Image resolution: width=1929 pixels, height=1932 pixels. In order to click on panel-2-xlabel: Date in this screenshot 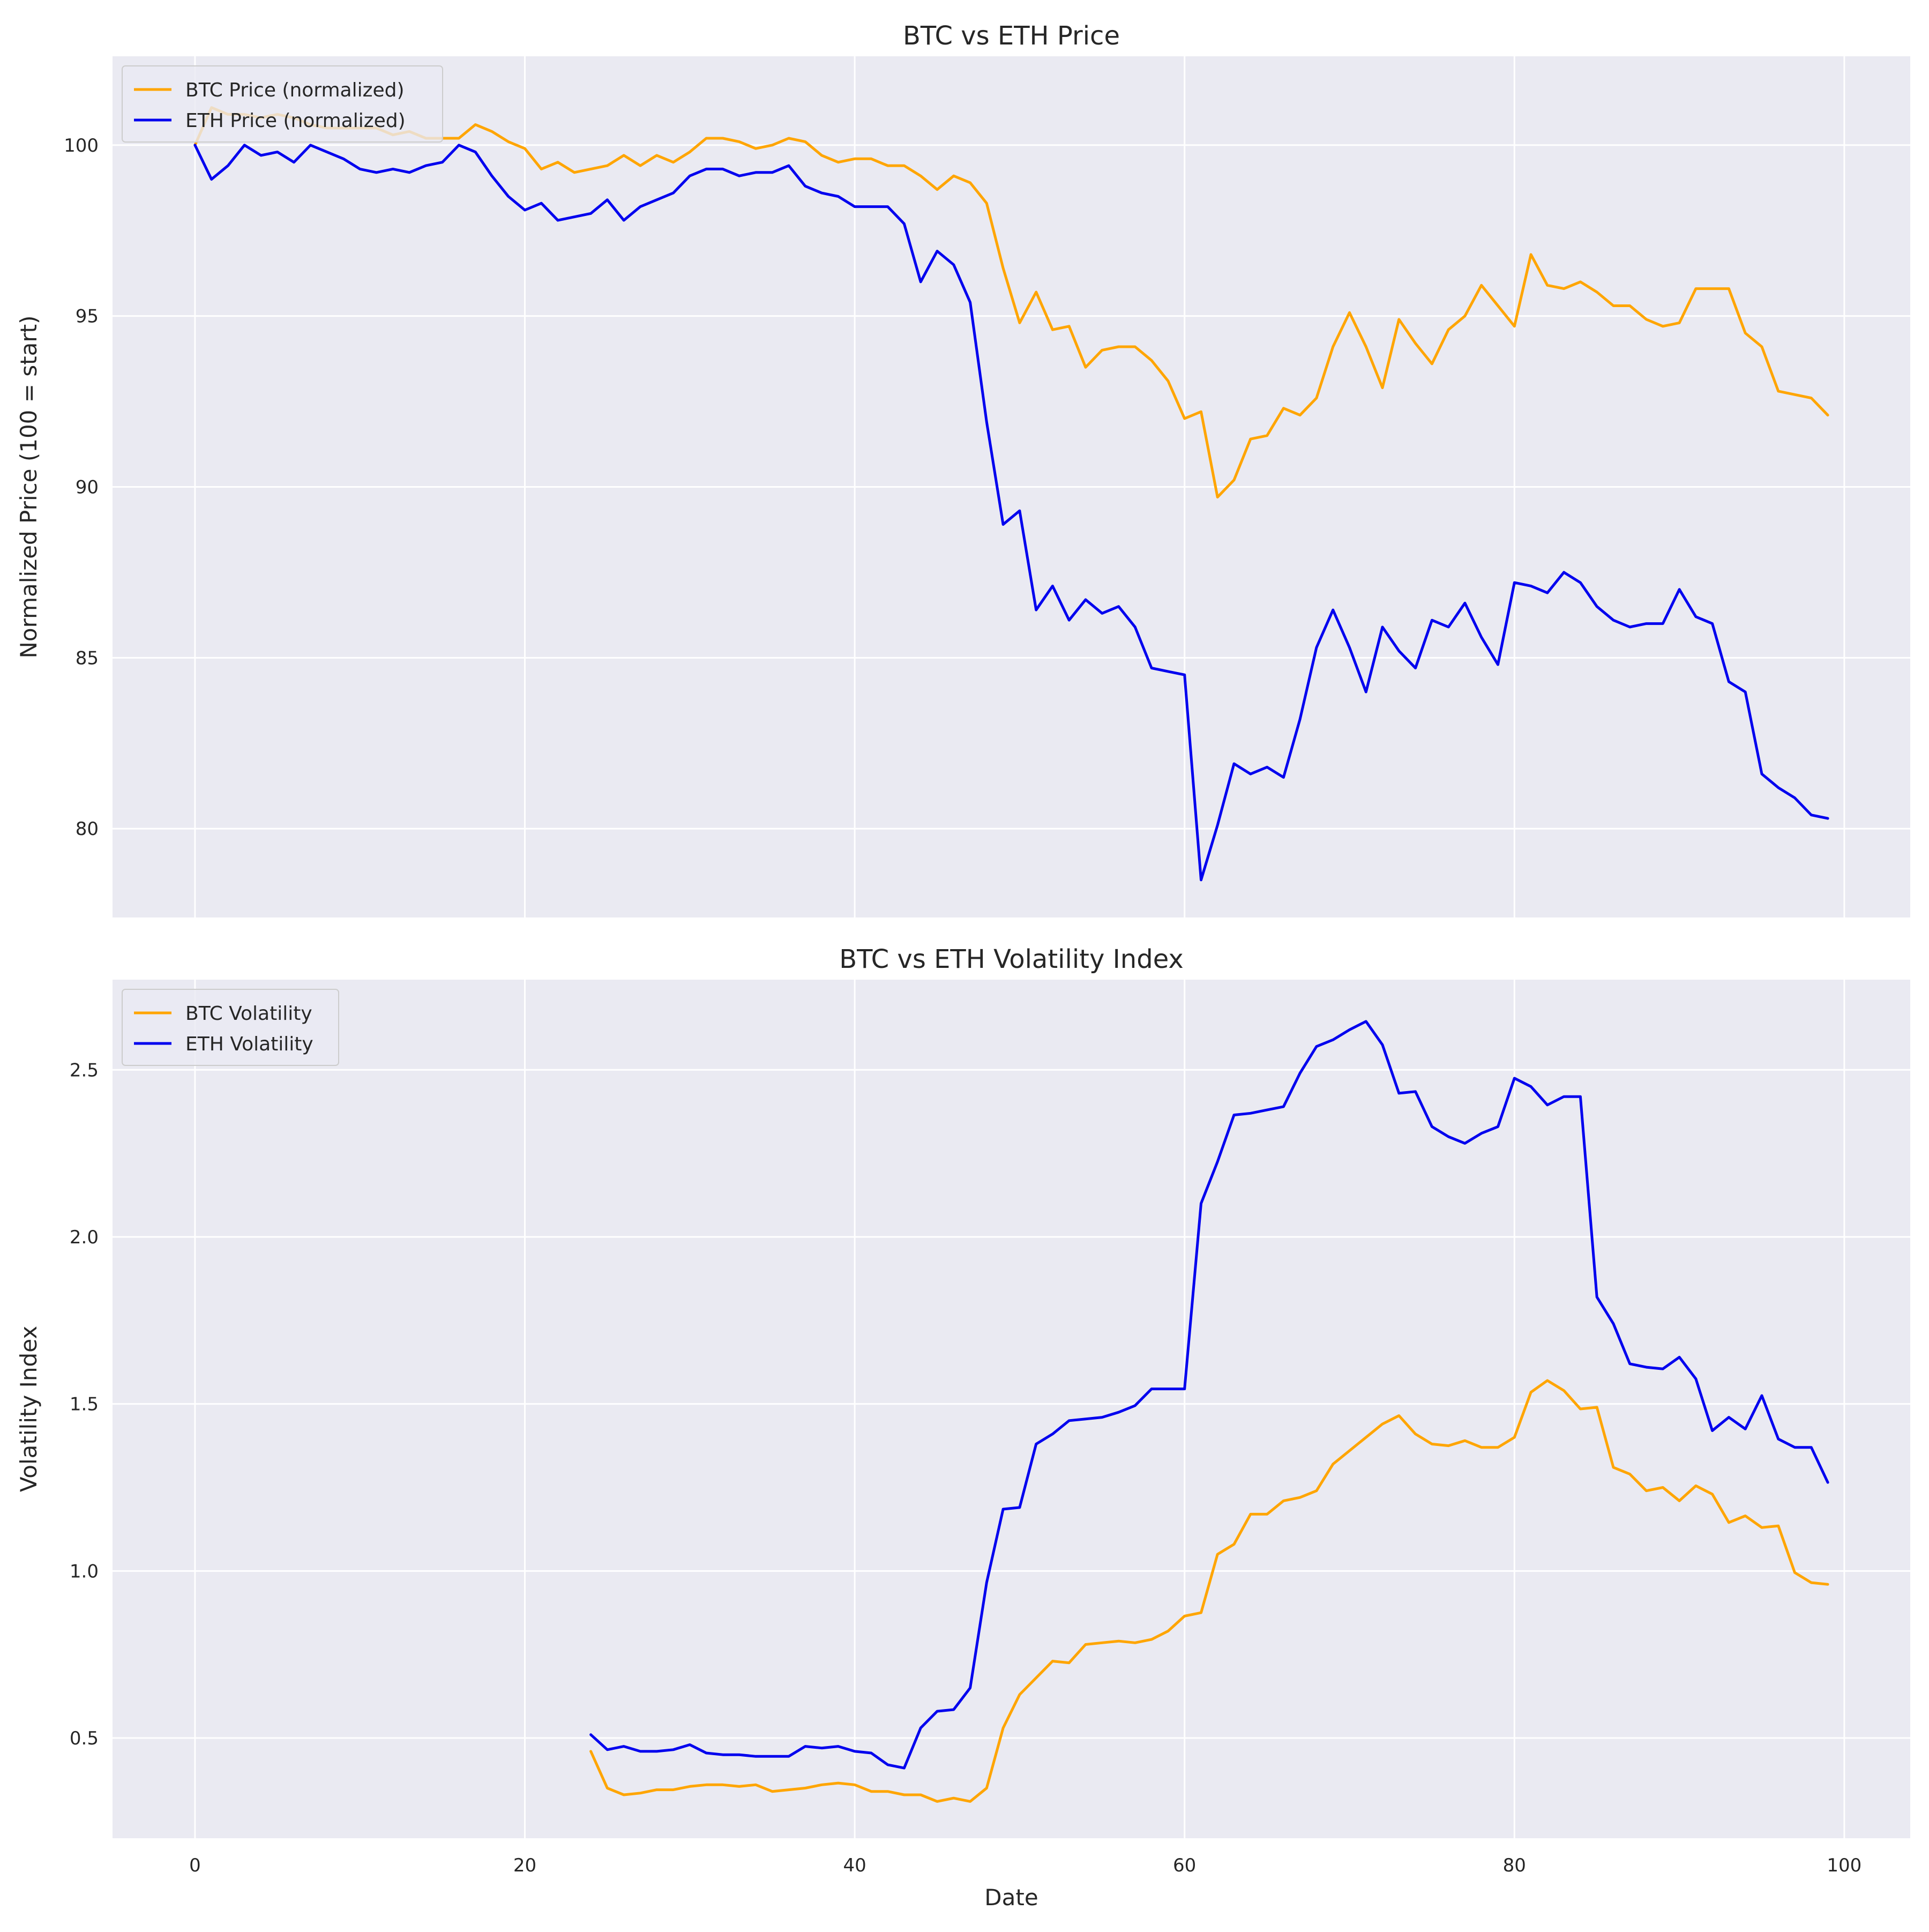, I will do `click(1011, 1897)`.